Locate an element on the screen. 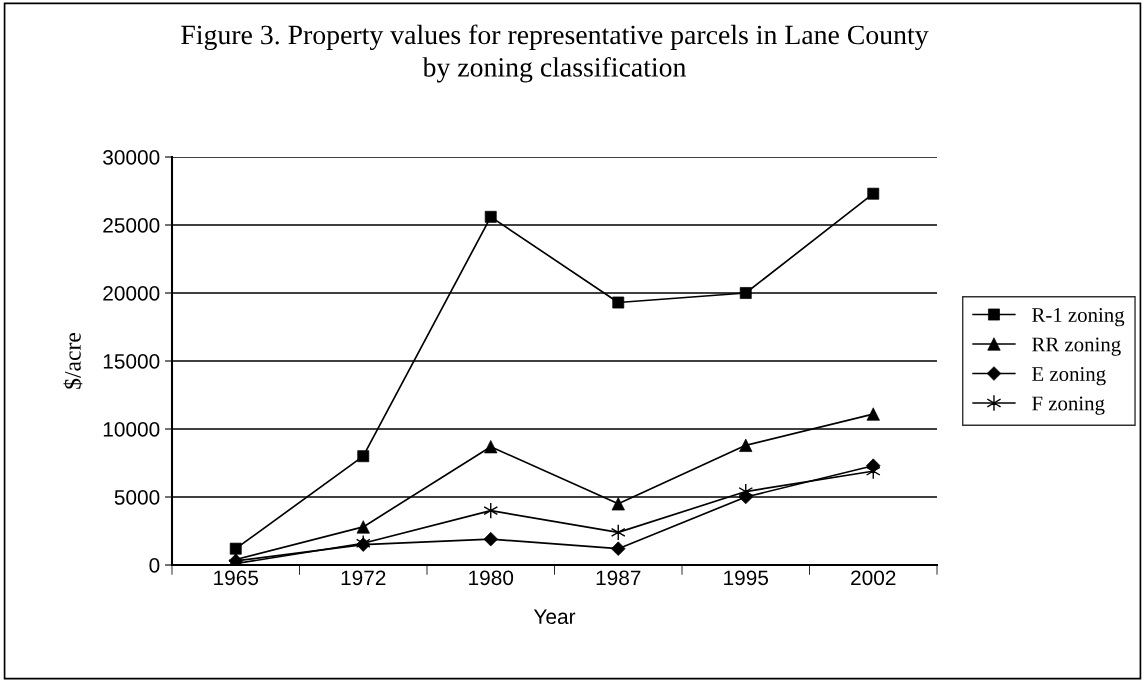  x-tick-label: 2002 is located at coordinates (873, 578).